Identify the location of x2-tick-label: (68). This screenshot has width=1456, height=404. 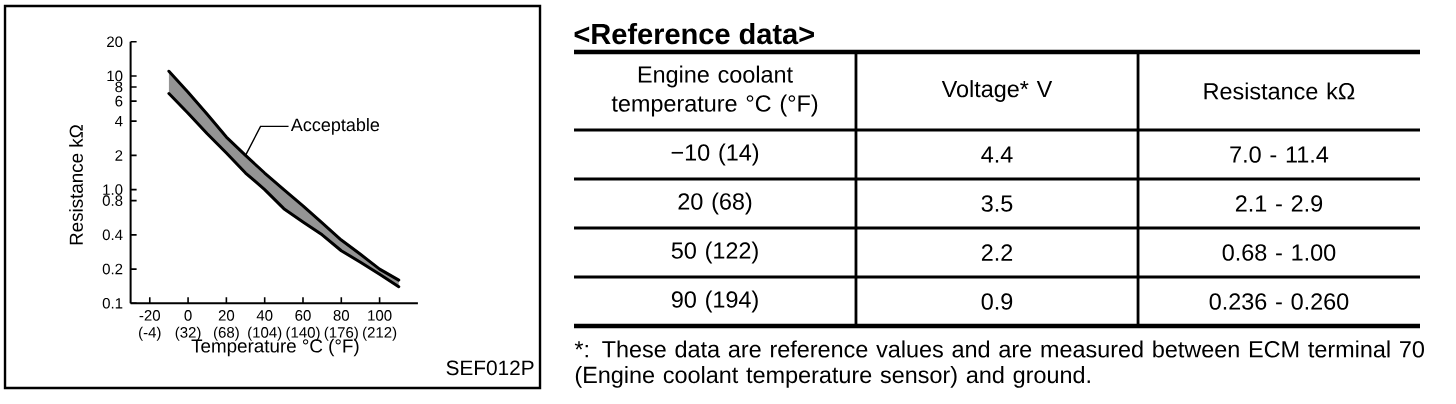
(226, 333).